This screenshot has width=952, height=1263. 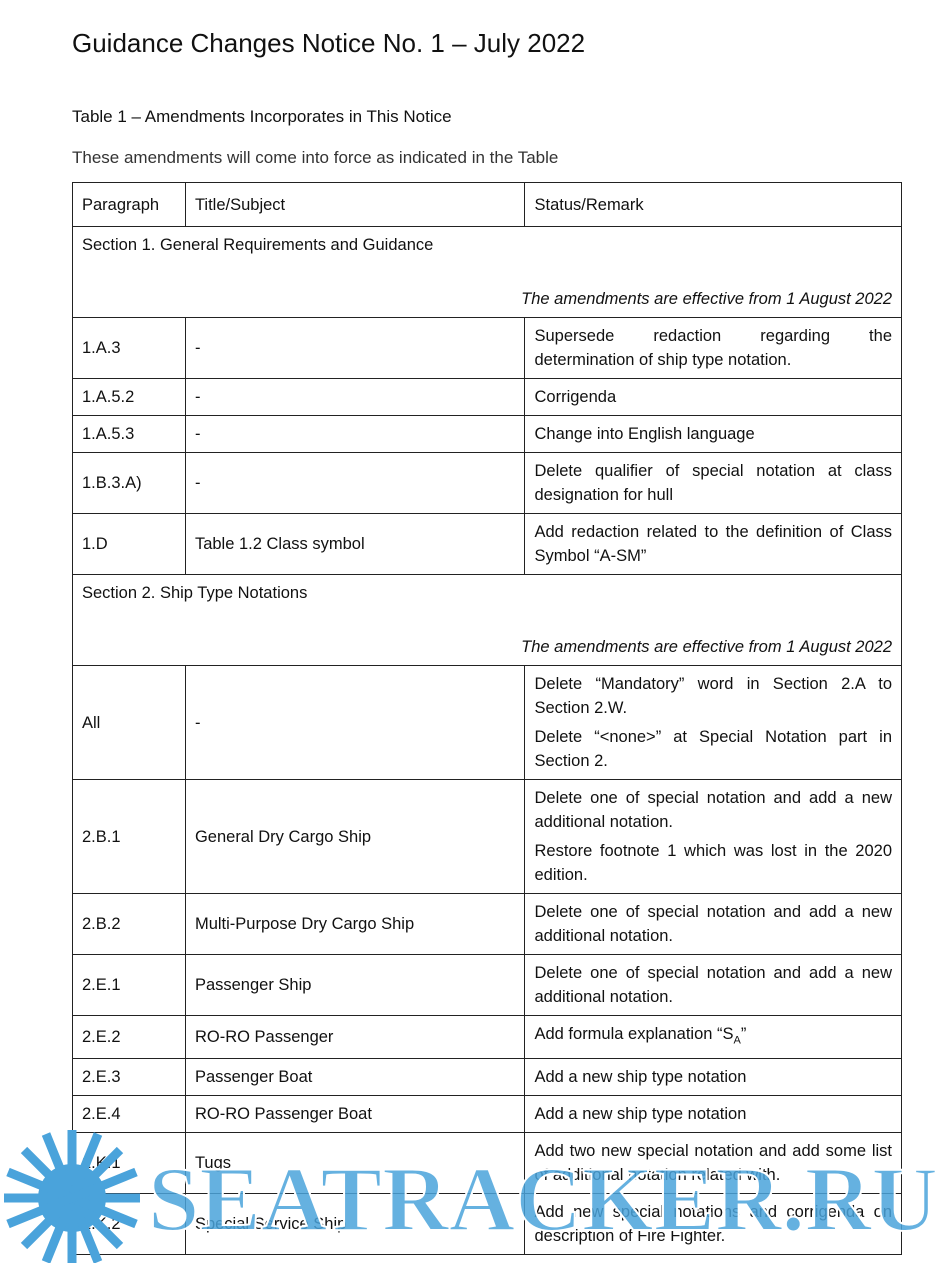 What do you see at coordinates (129, 1114) in the screenshot?
I see `paragraph-cell: 2.E.4` at bounding box center [129, 1114].